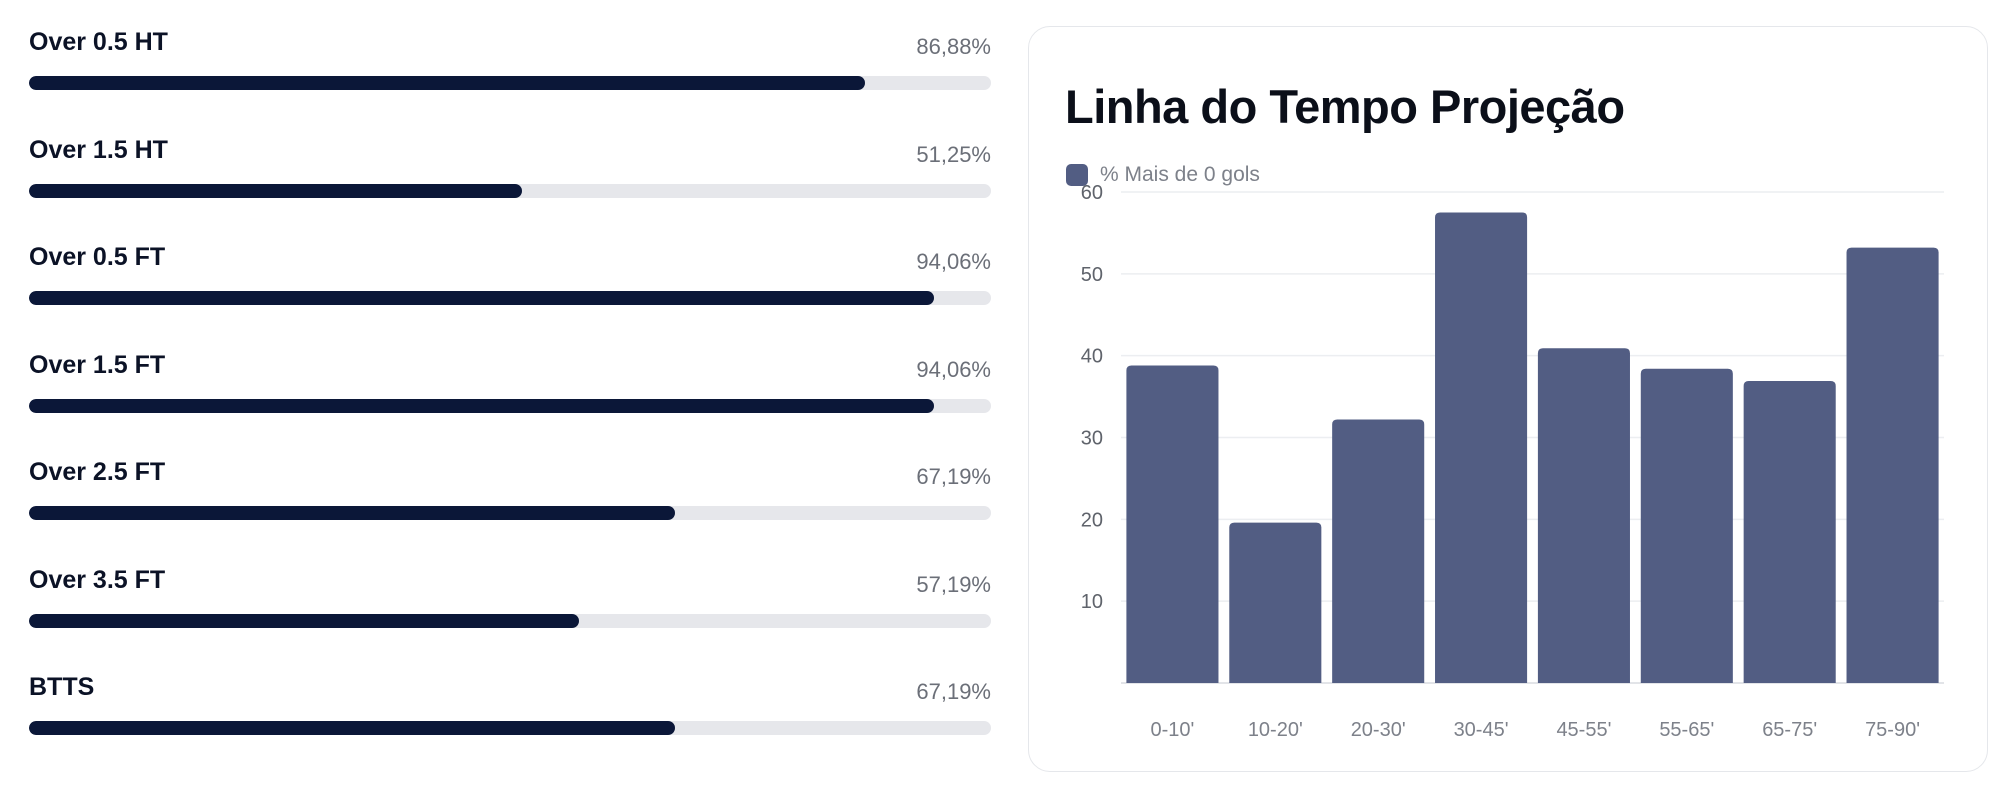 This screenshot has width=2000, height=791. What do you see at coordinates (1686, 730) in the screenshot?
I see `x-tick-label: 55-65'` at bounding box center [1686, 730].